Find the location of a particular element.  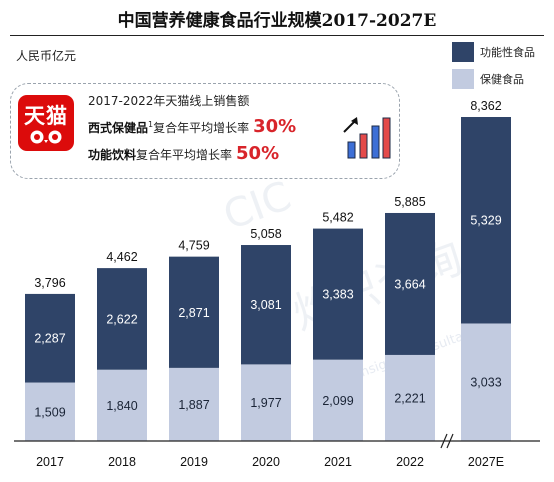

bar-segment-health-2020 is located at coordinates (266, 402).